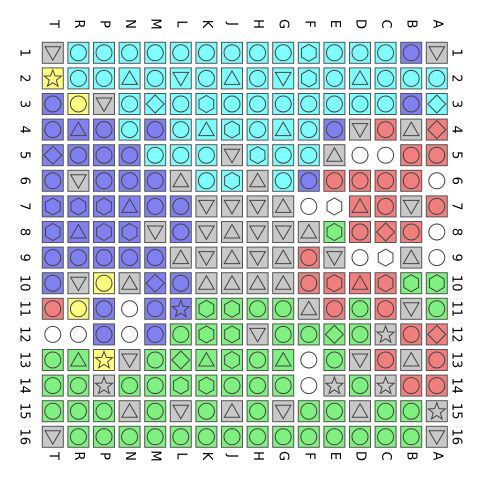  I want to click on cell-C10, so click(385, 283).